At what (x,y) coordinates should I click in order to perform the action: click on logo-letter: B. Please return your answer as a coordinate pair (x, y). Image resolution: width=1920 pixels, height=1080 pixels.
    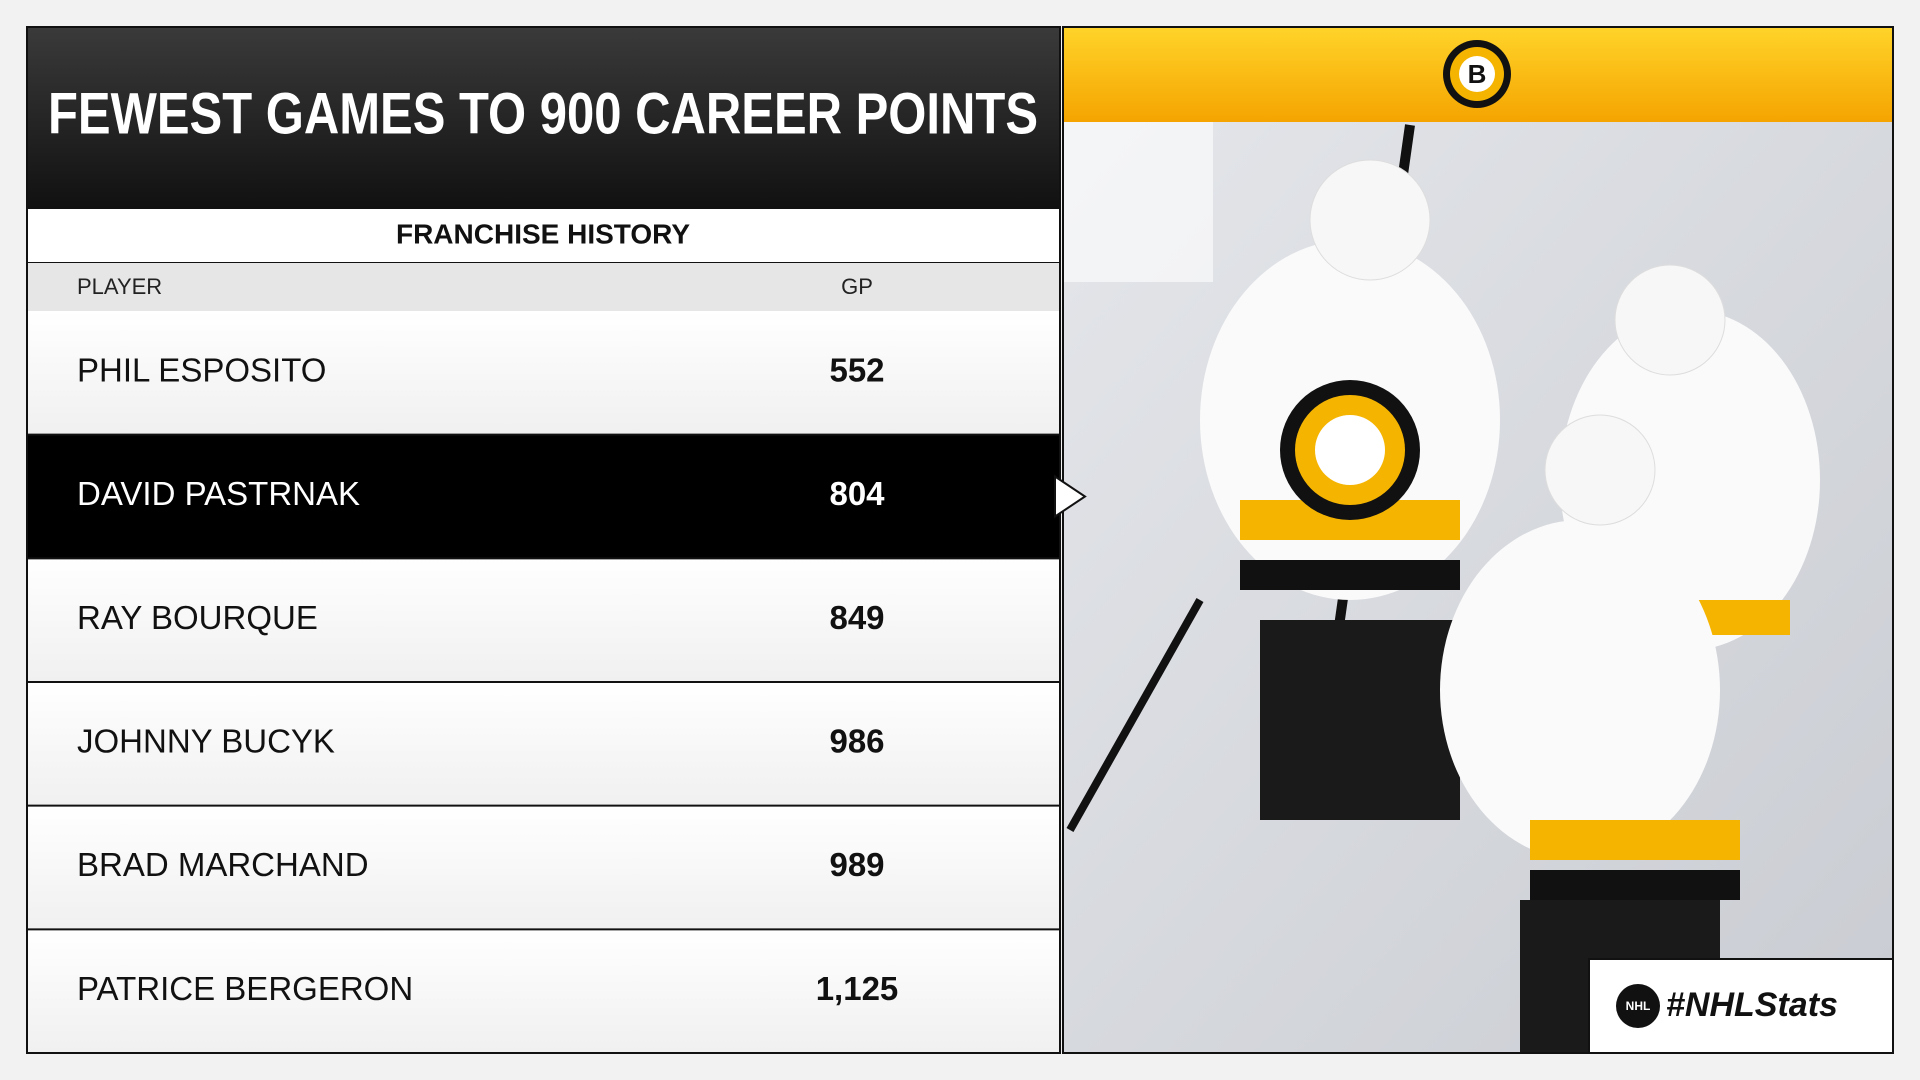
    Looking at the image, I should click on (1477, 74).